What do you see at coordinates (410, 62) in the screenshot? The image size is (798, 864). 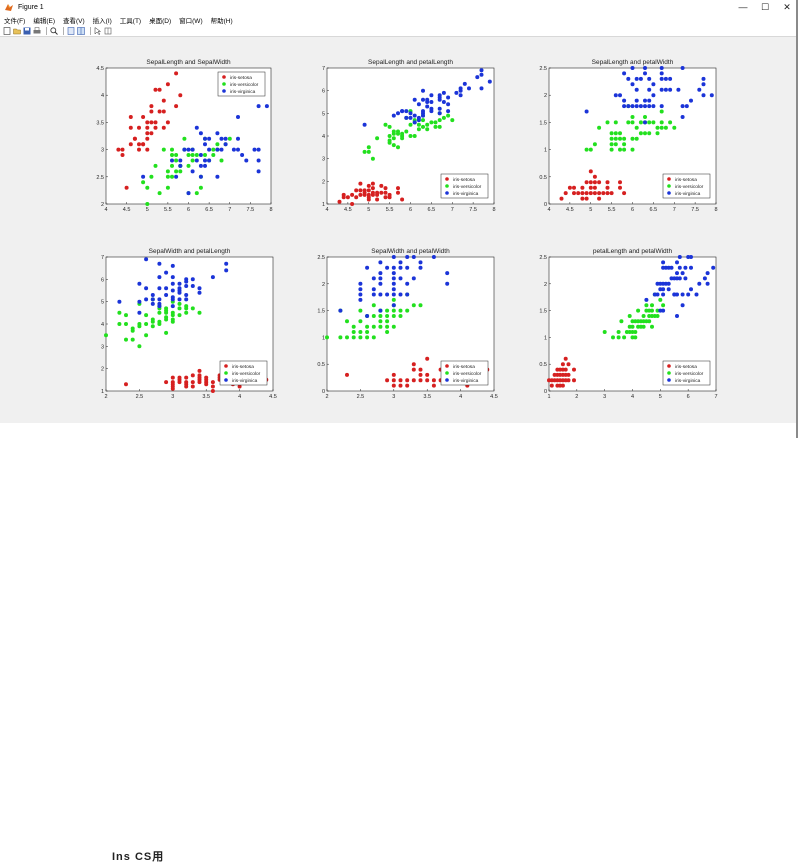 I see `chart-title: SepalLength and petalLength` at bounding box center [410, 62].